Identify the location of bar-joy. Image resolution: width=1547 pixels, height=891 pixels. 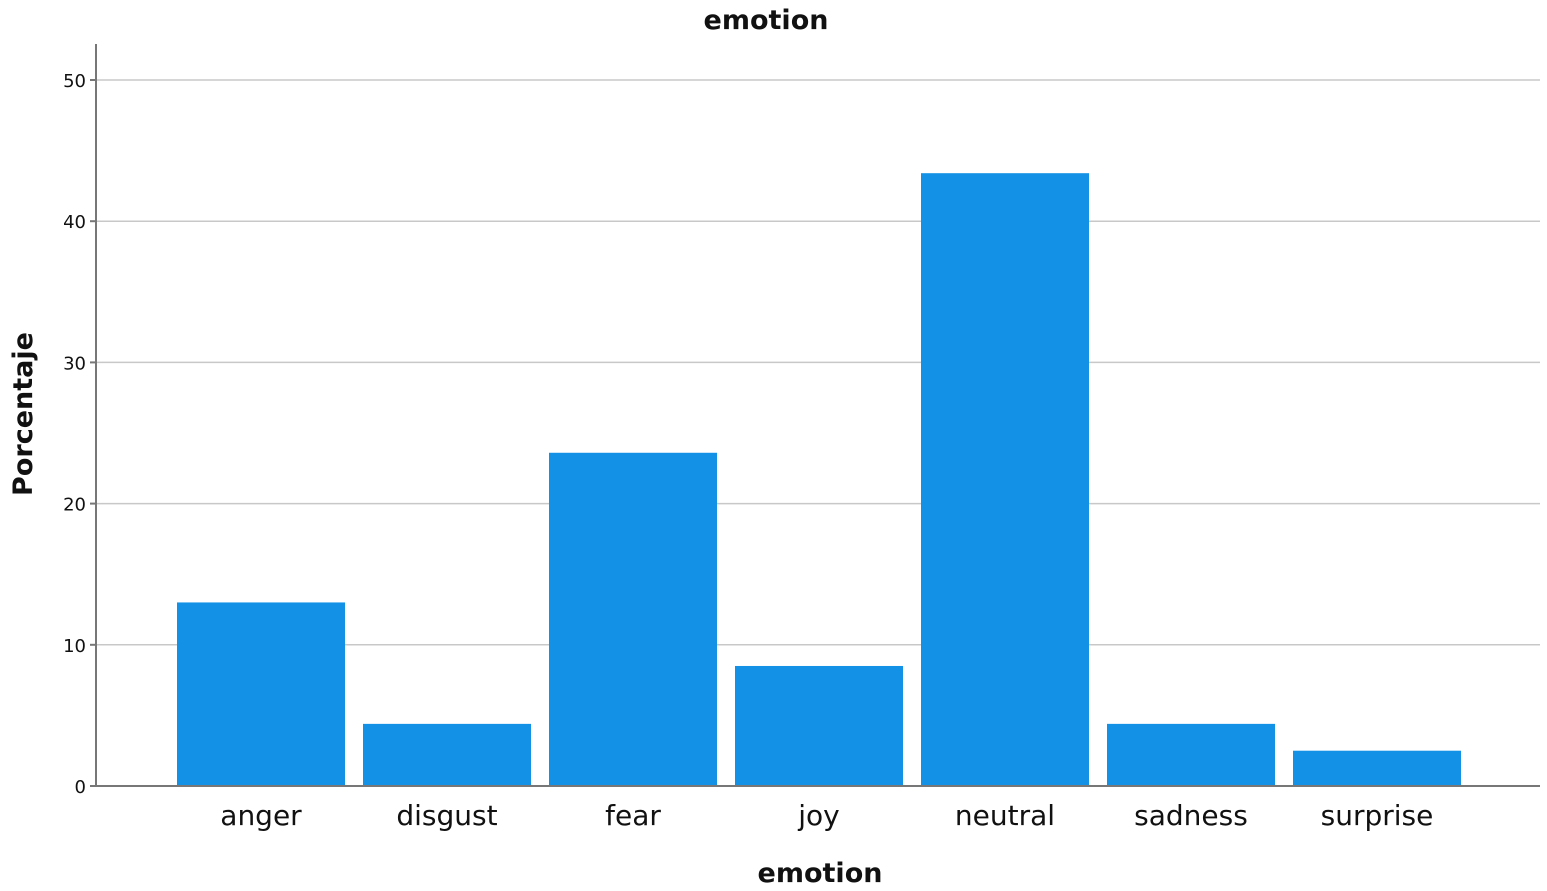
(819, 725).